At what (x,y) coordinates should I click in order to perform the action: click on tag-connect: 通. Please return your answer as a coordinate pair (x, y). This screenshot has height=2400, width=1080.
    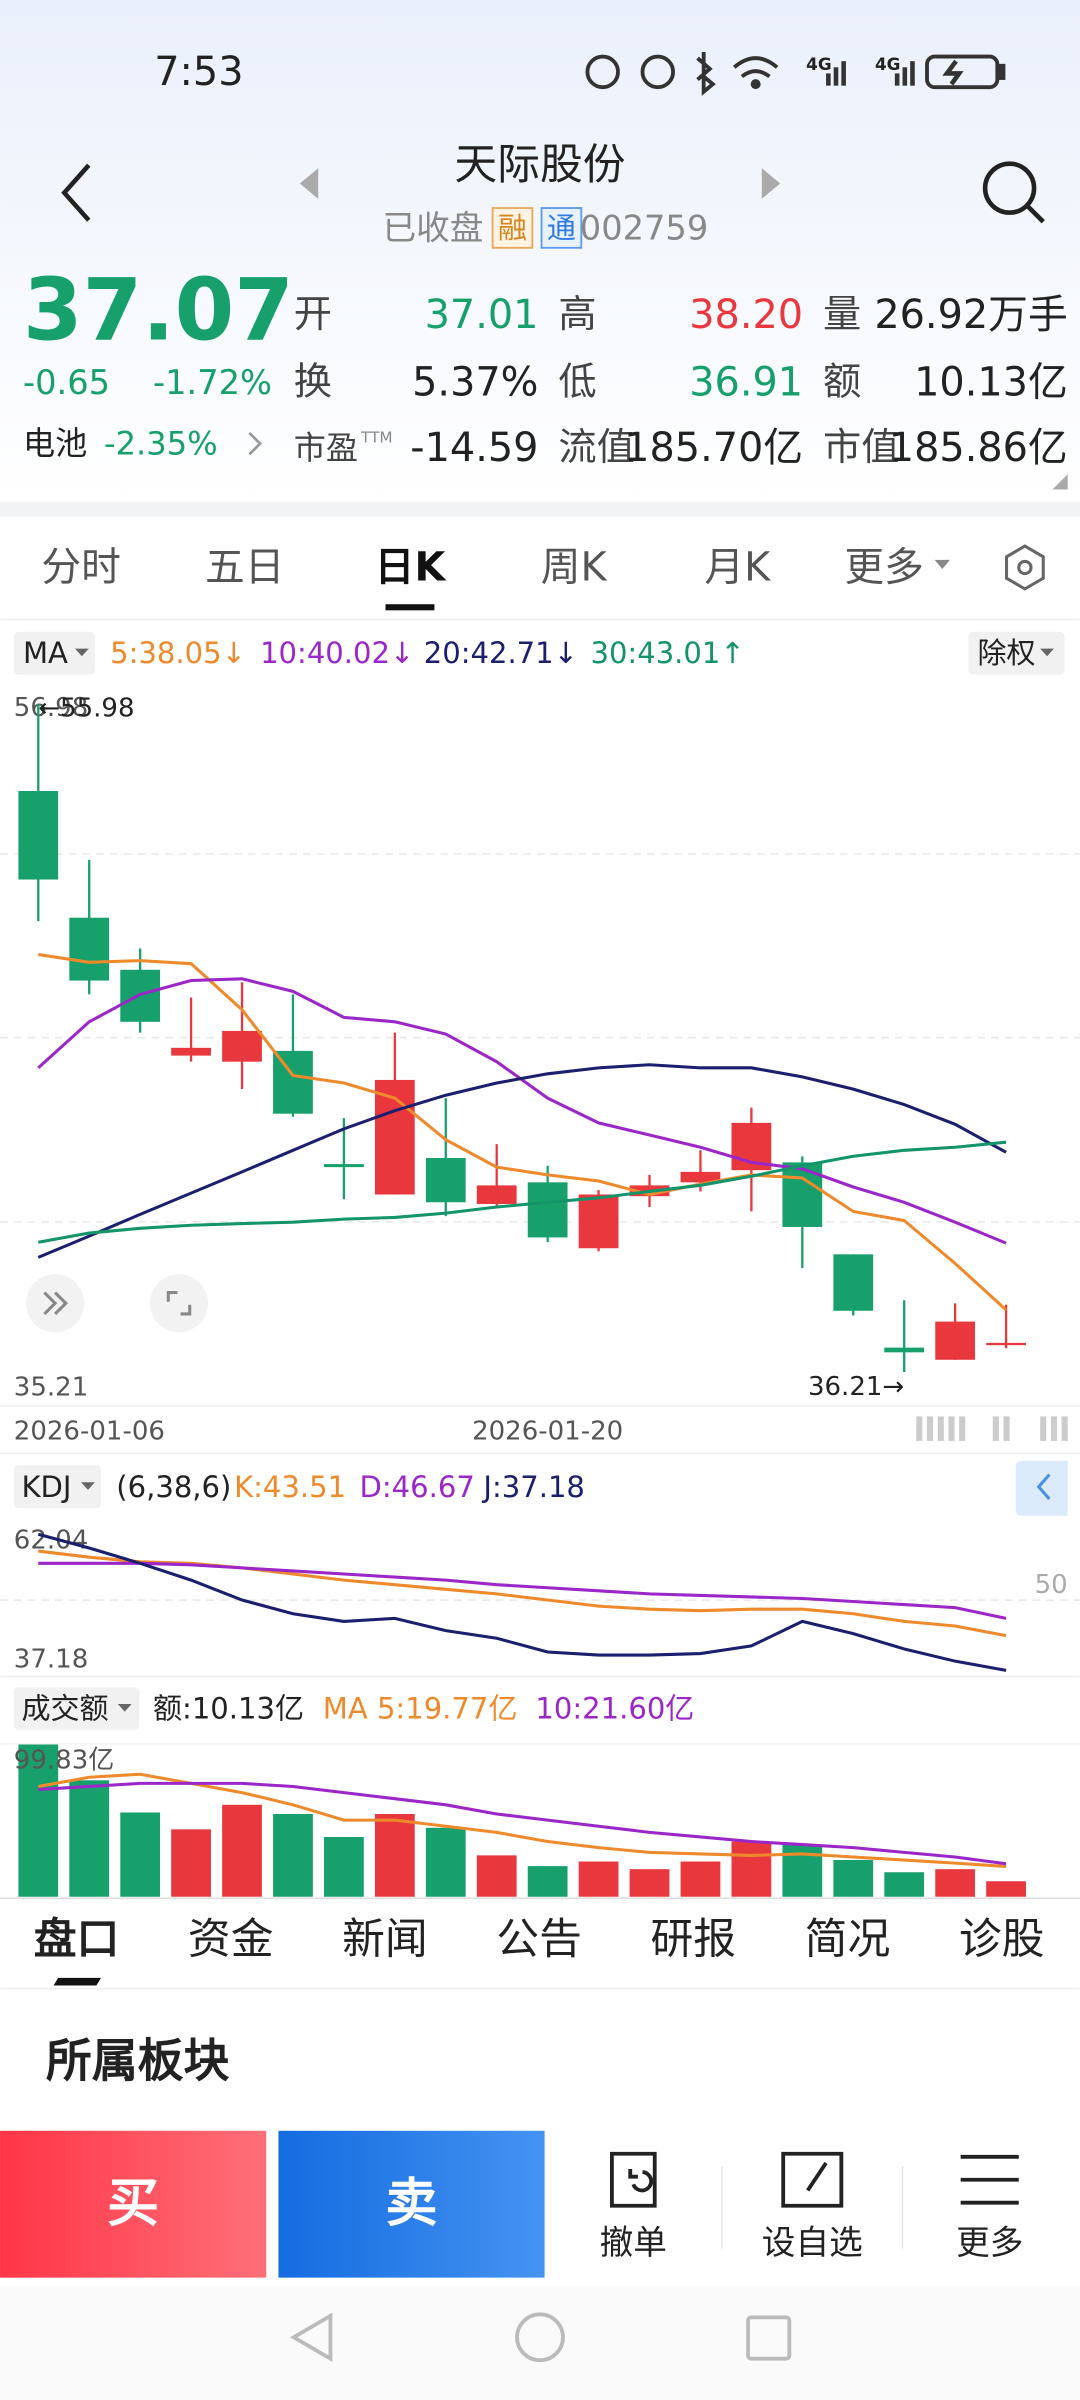
    Looking at the image, I should click on (561, 228).